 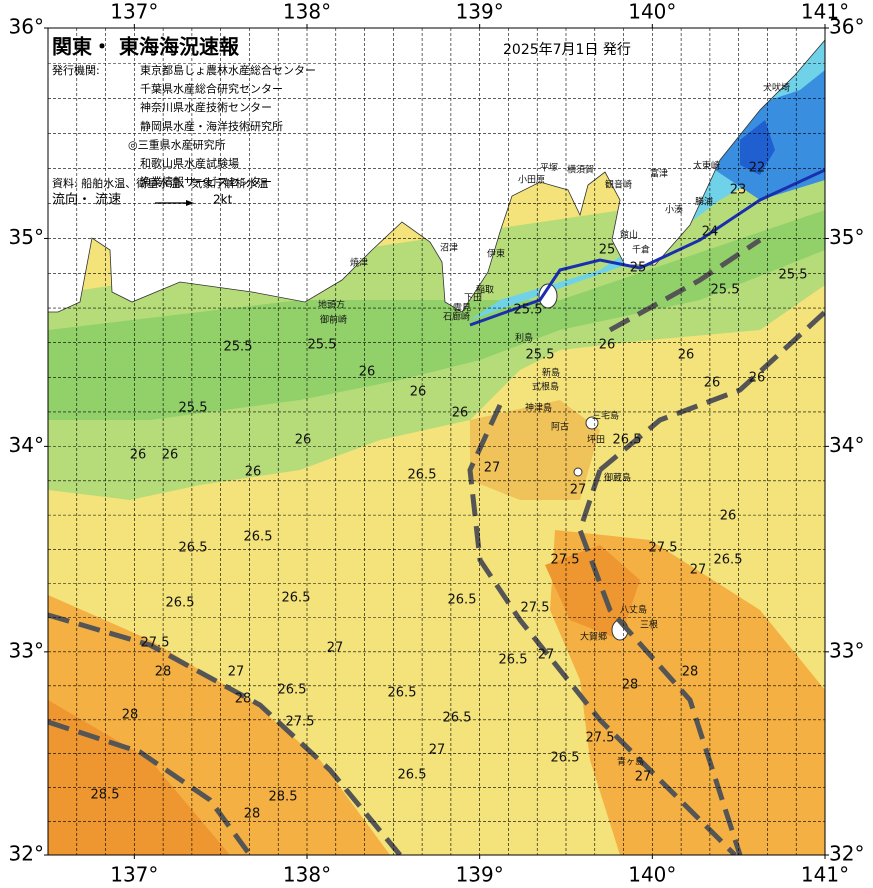 What do you see at coordinates (524, 338) in the screenshot?
I see `place-name: 利島` at bounding box center [524, 338].